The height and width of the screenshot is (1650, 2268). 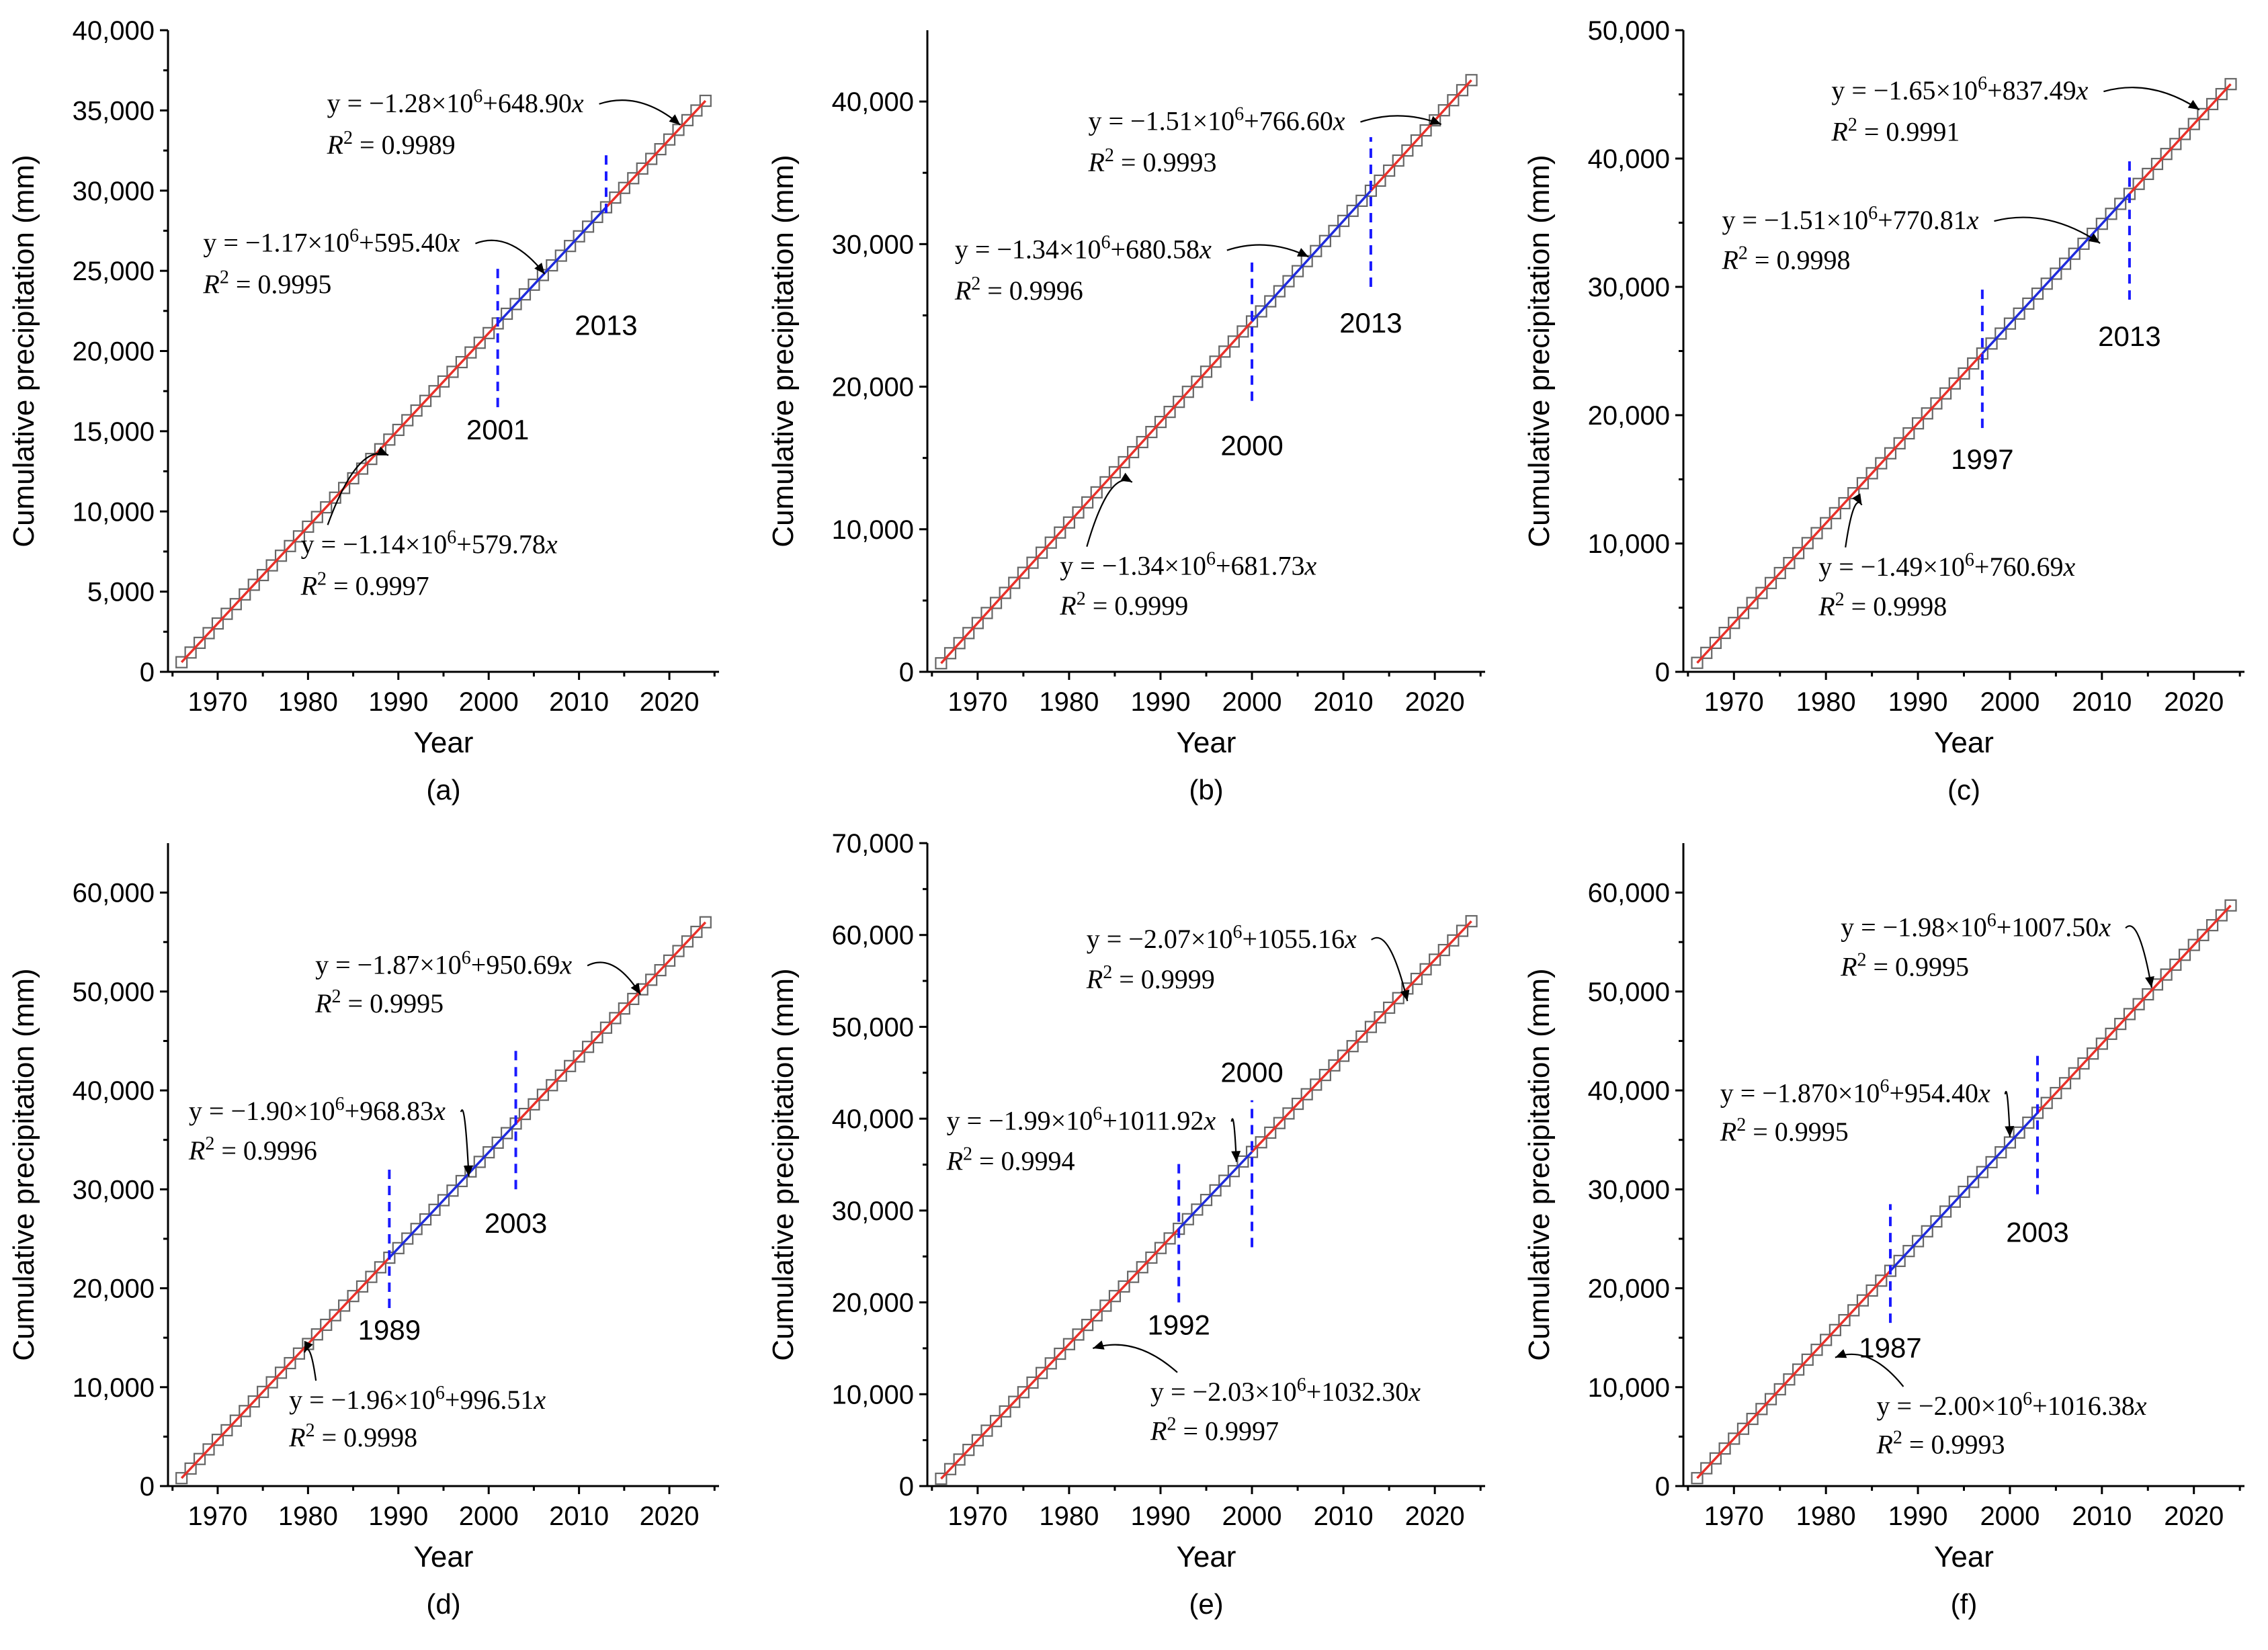 I want to click on r-squared: R2 = 0.9991, so click(x=1896, y=130).